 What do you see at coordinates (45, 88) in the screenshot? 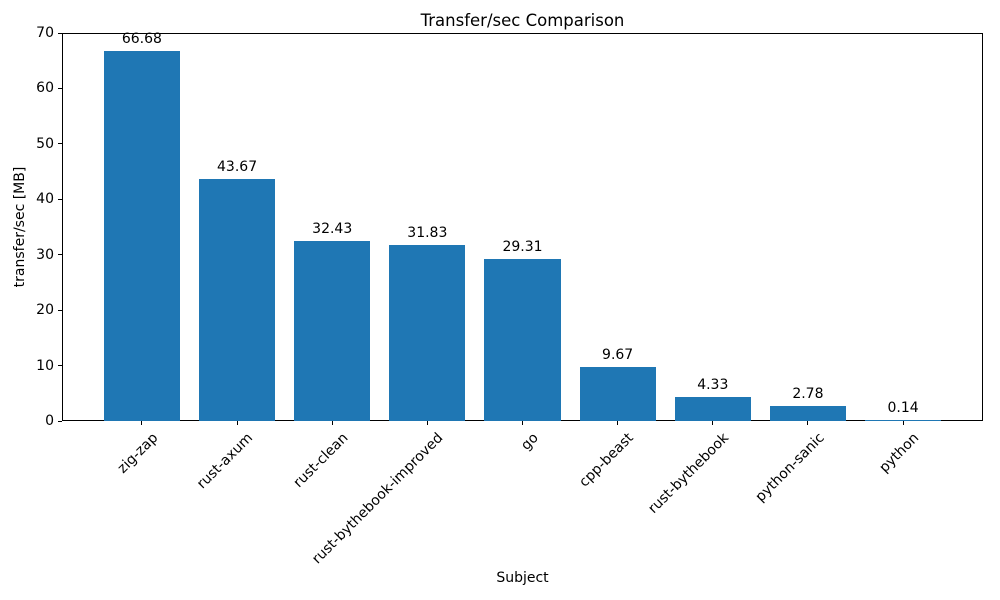
I see `y-tick-label: 60` at bounding box center [45, 88].